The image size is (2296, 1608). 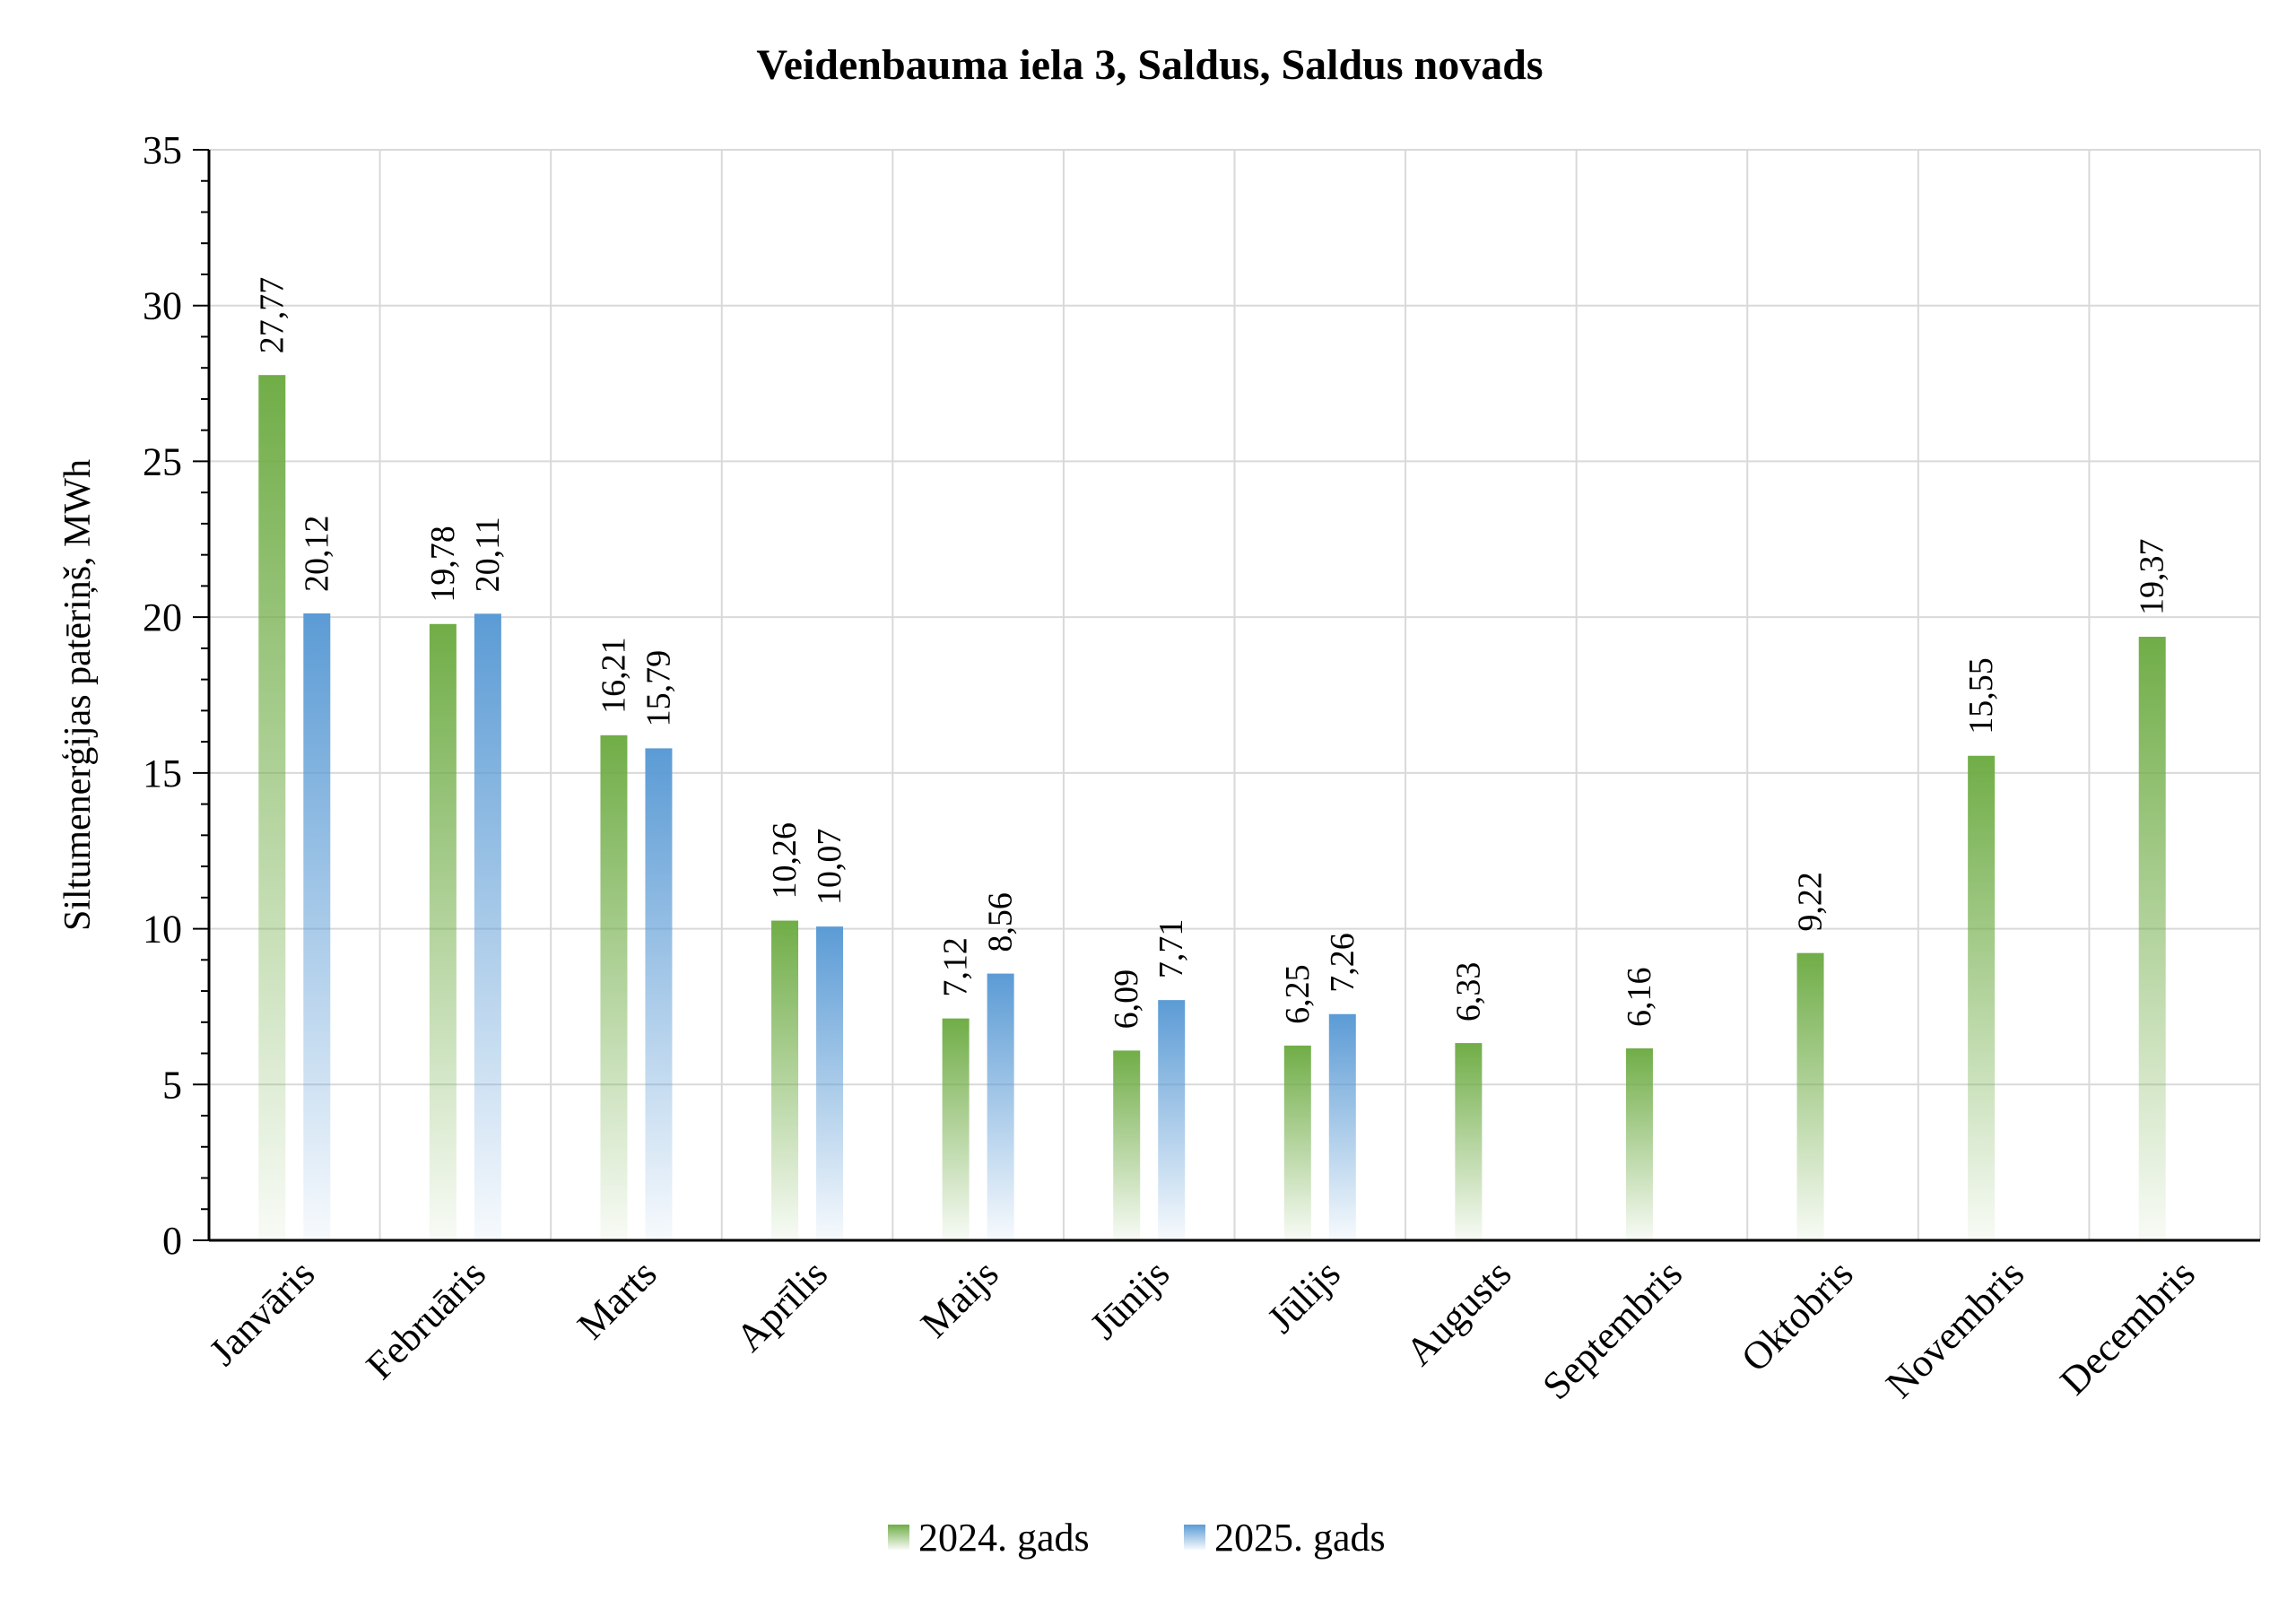 What do you see at coordinates (1298, 994) in the screenshot?
I see `data-label: 6,25` at bounding box center [1298, 994].